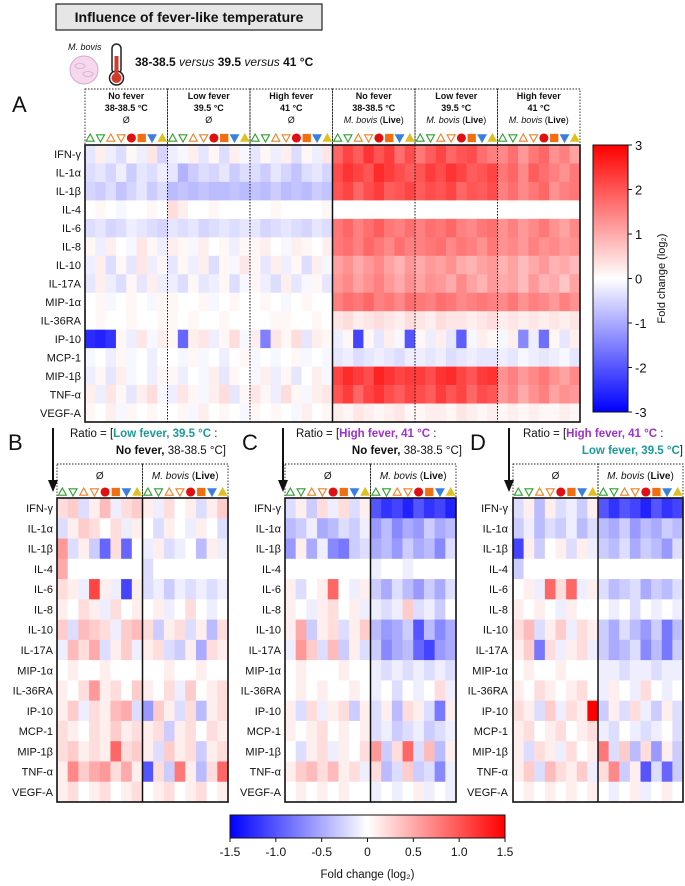  Describe the element at coordinates (126, 96) in the screenshot. I see `group-label: No fever` at that location.